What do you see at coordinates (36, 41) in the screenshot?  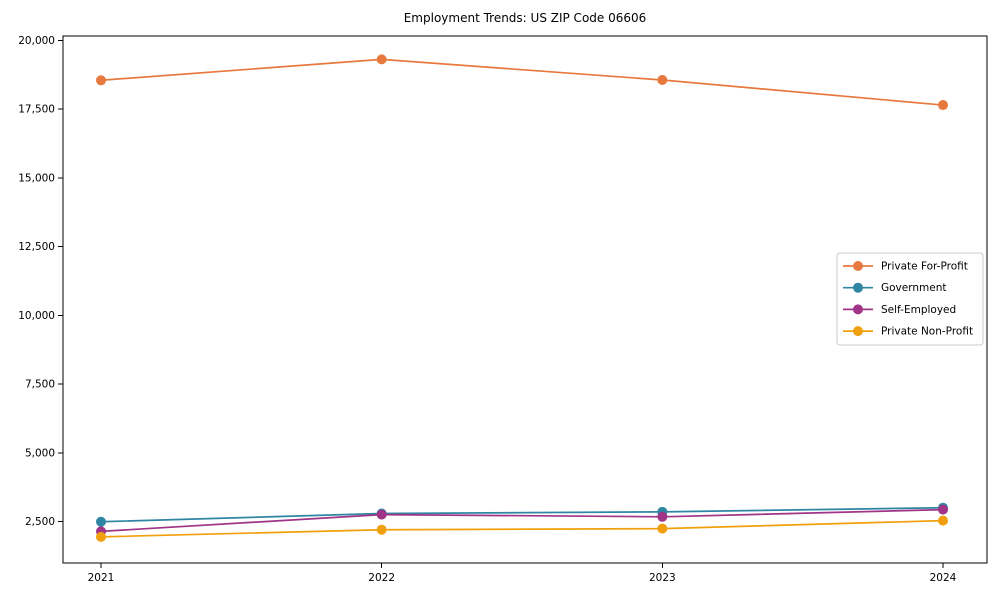 I see `y-axis-tick-label: 20,000` at bounding box center [36, 41].